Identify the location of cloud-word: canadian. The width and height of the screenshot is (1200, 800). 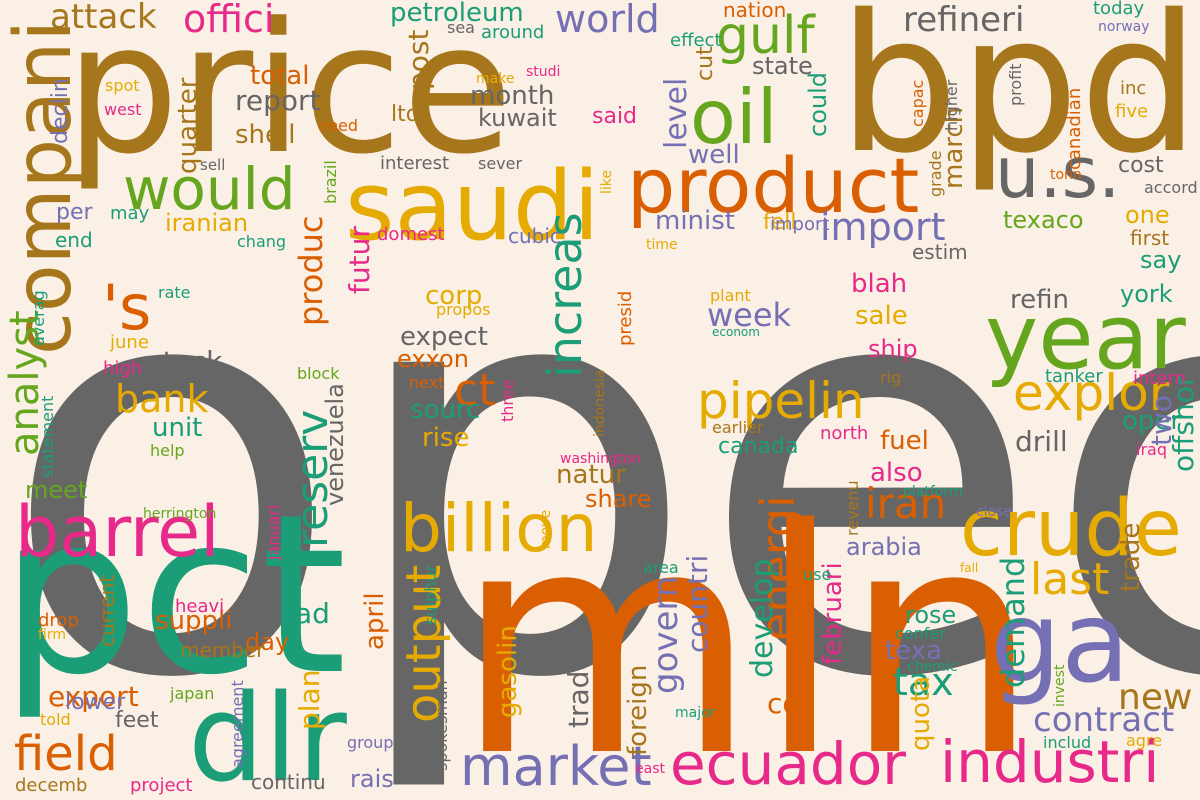
(1074, 128).